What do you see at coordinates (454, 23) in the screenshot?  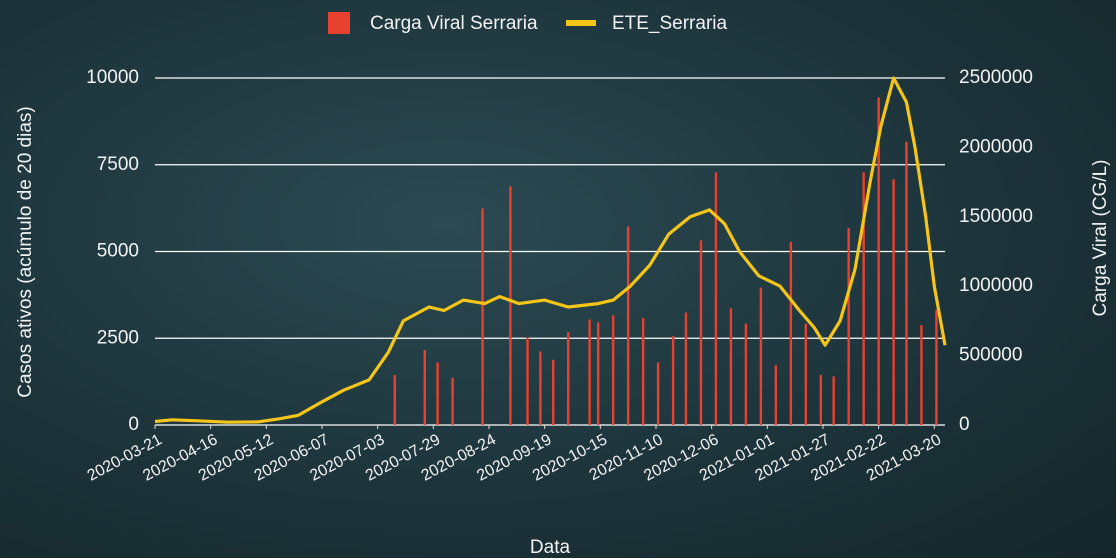 I see `legend-label: Carga Viral Serraria` at bounding box center [454, 23].